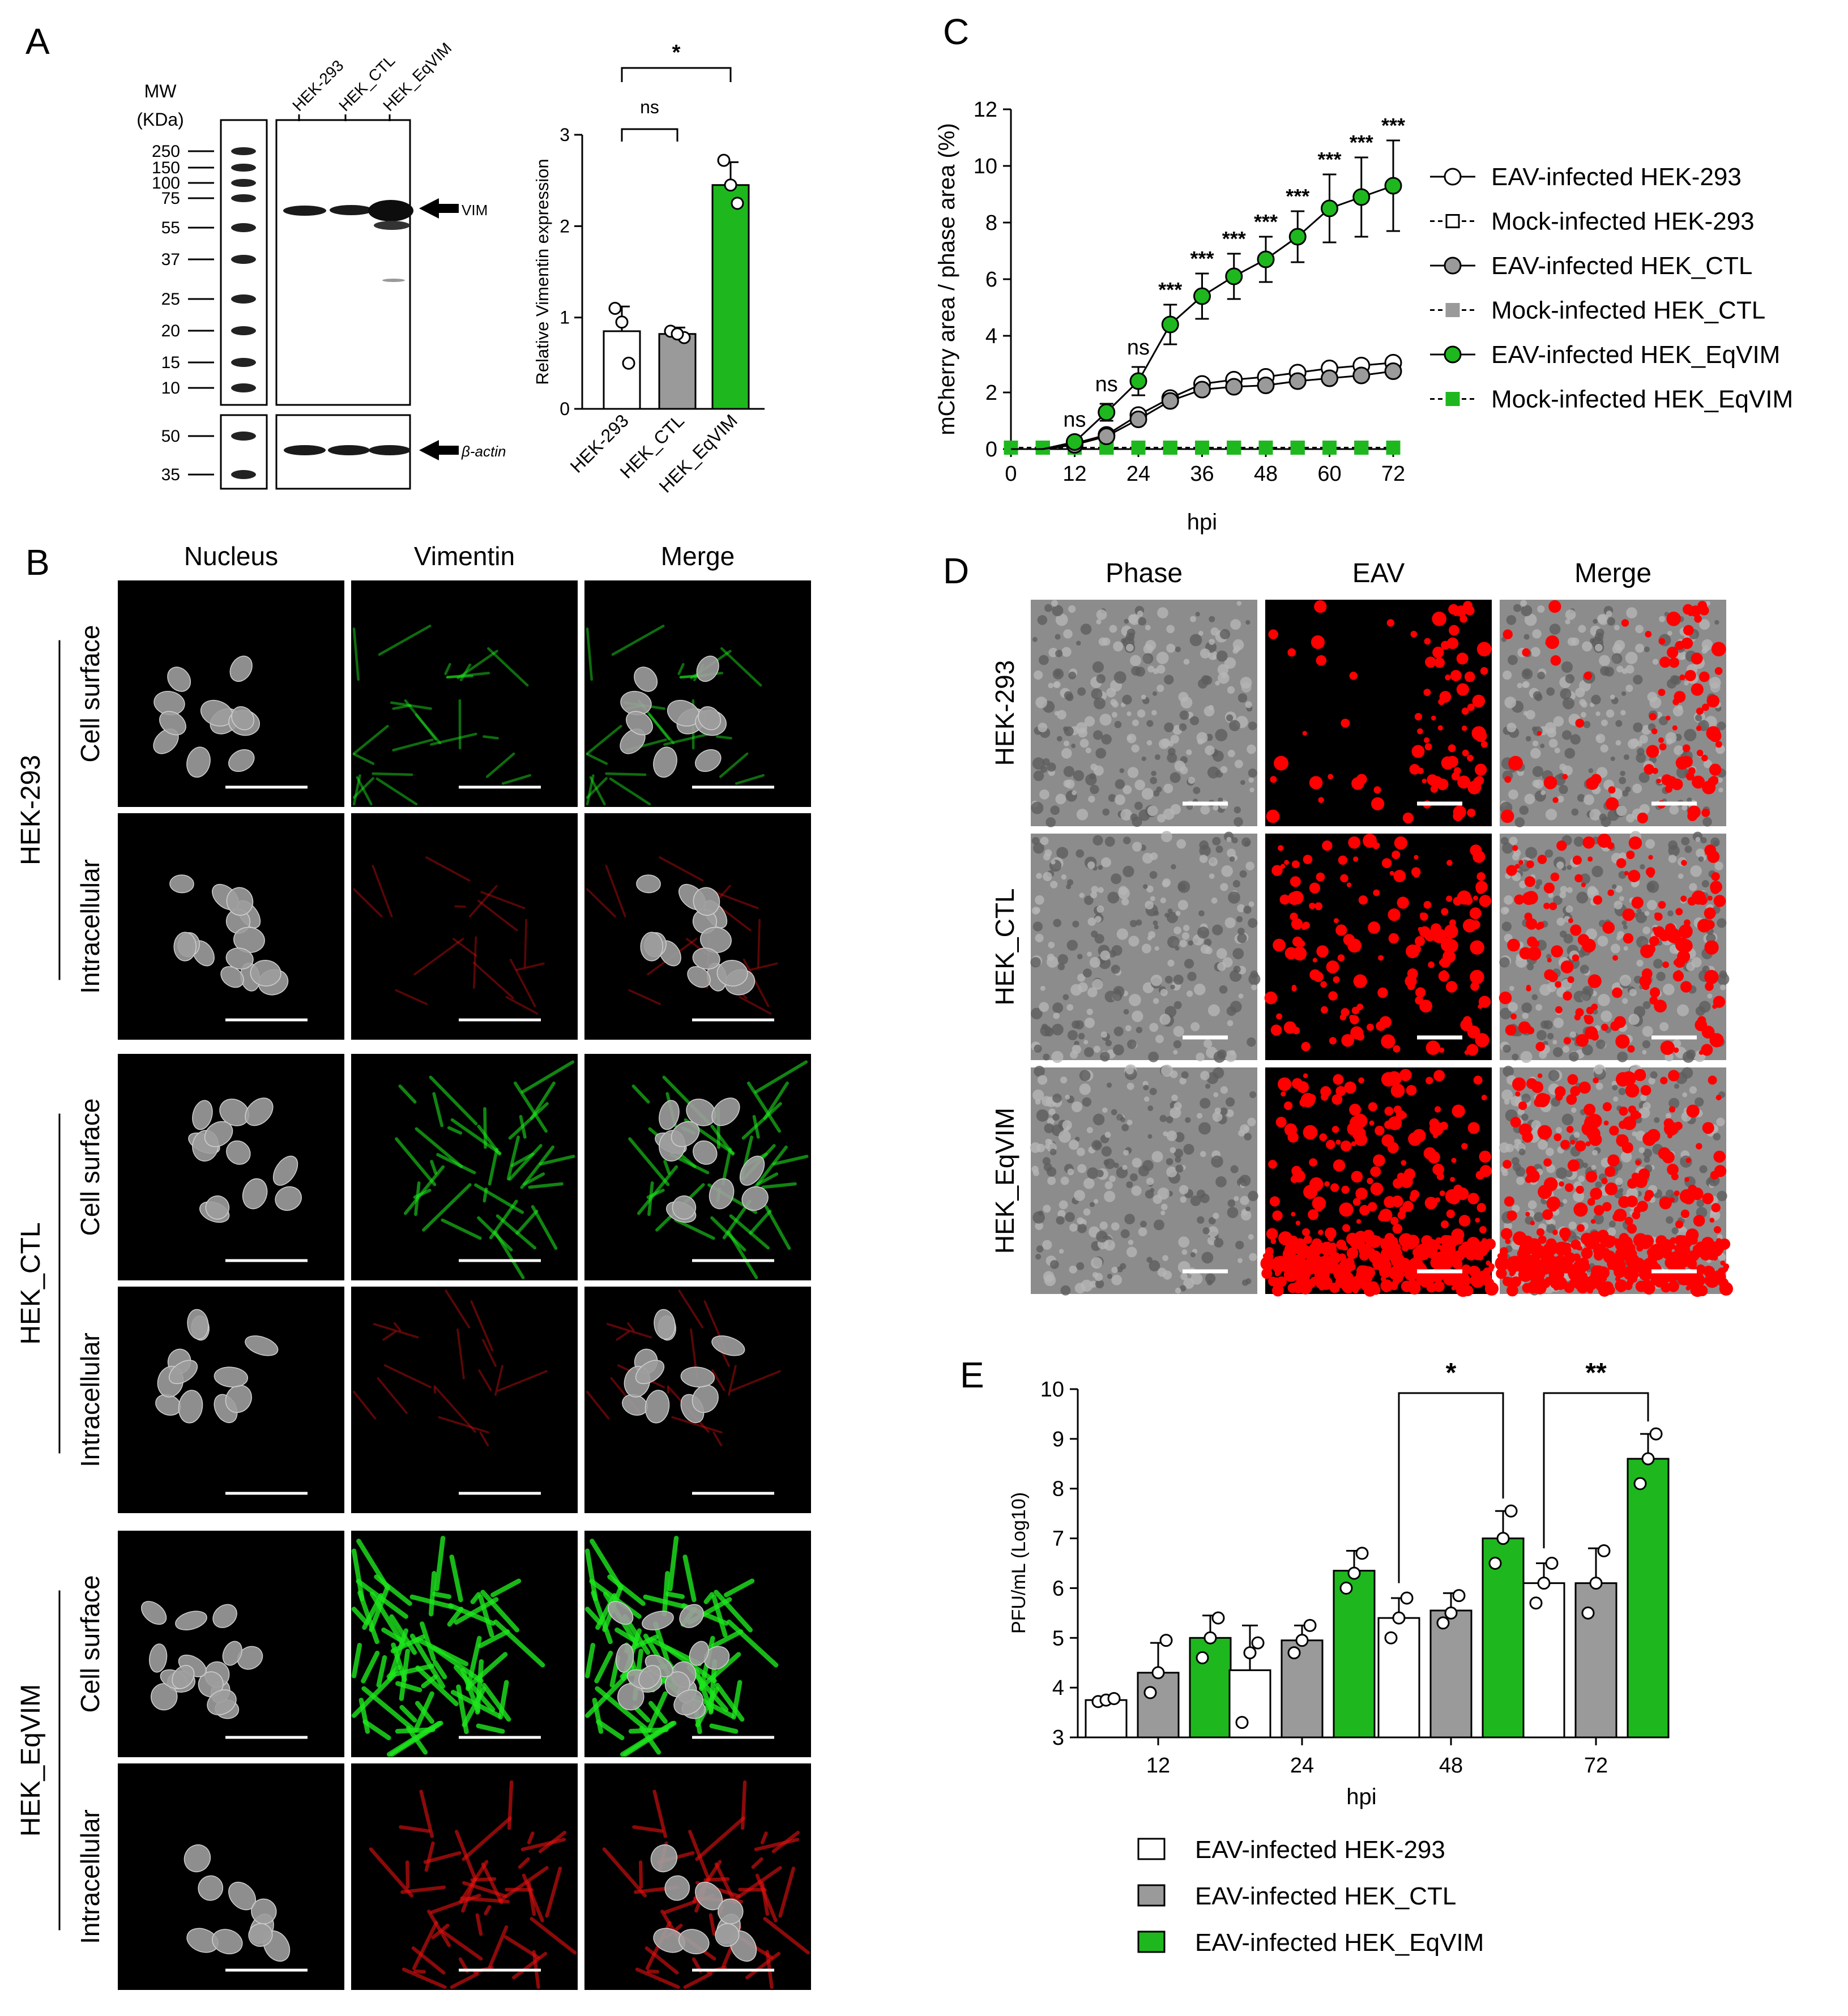  Describe the element at coordinates (1451, 1766) in the screenshot. I see `x-tick-label: 48` at that location.